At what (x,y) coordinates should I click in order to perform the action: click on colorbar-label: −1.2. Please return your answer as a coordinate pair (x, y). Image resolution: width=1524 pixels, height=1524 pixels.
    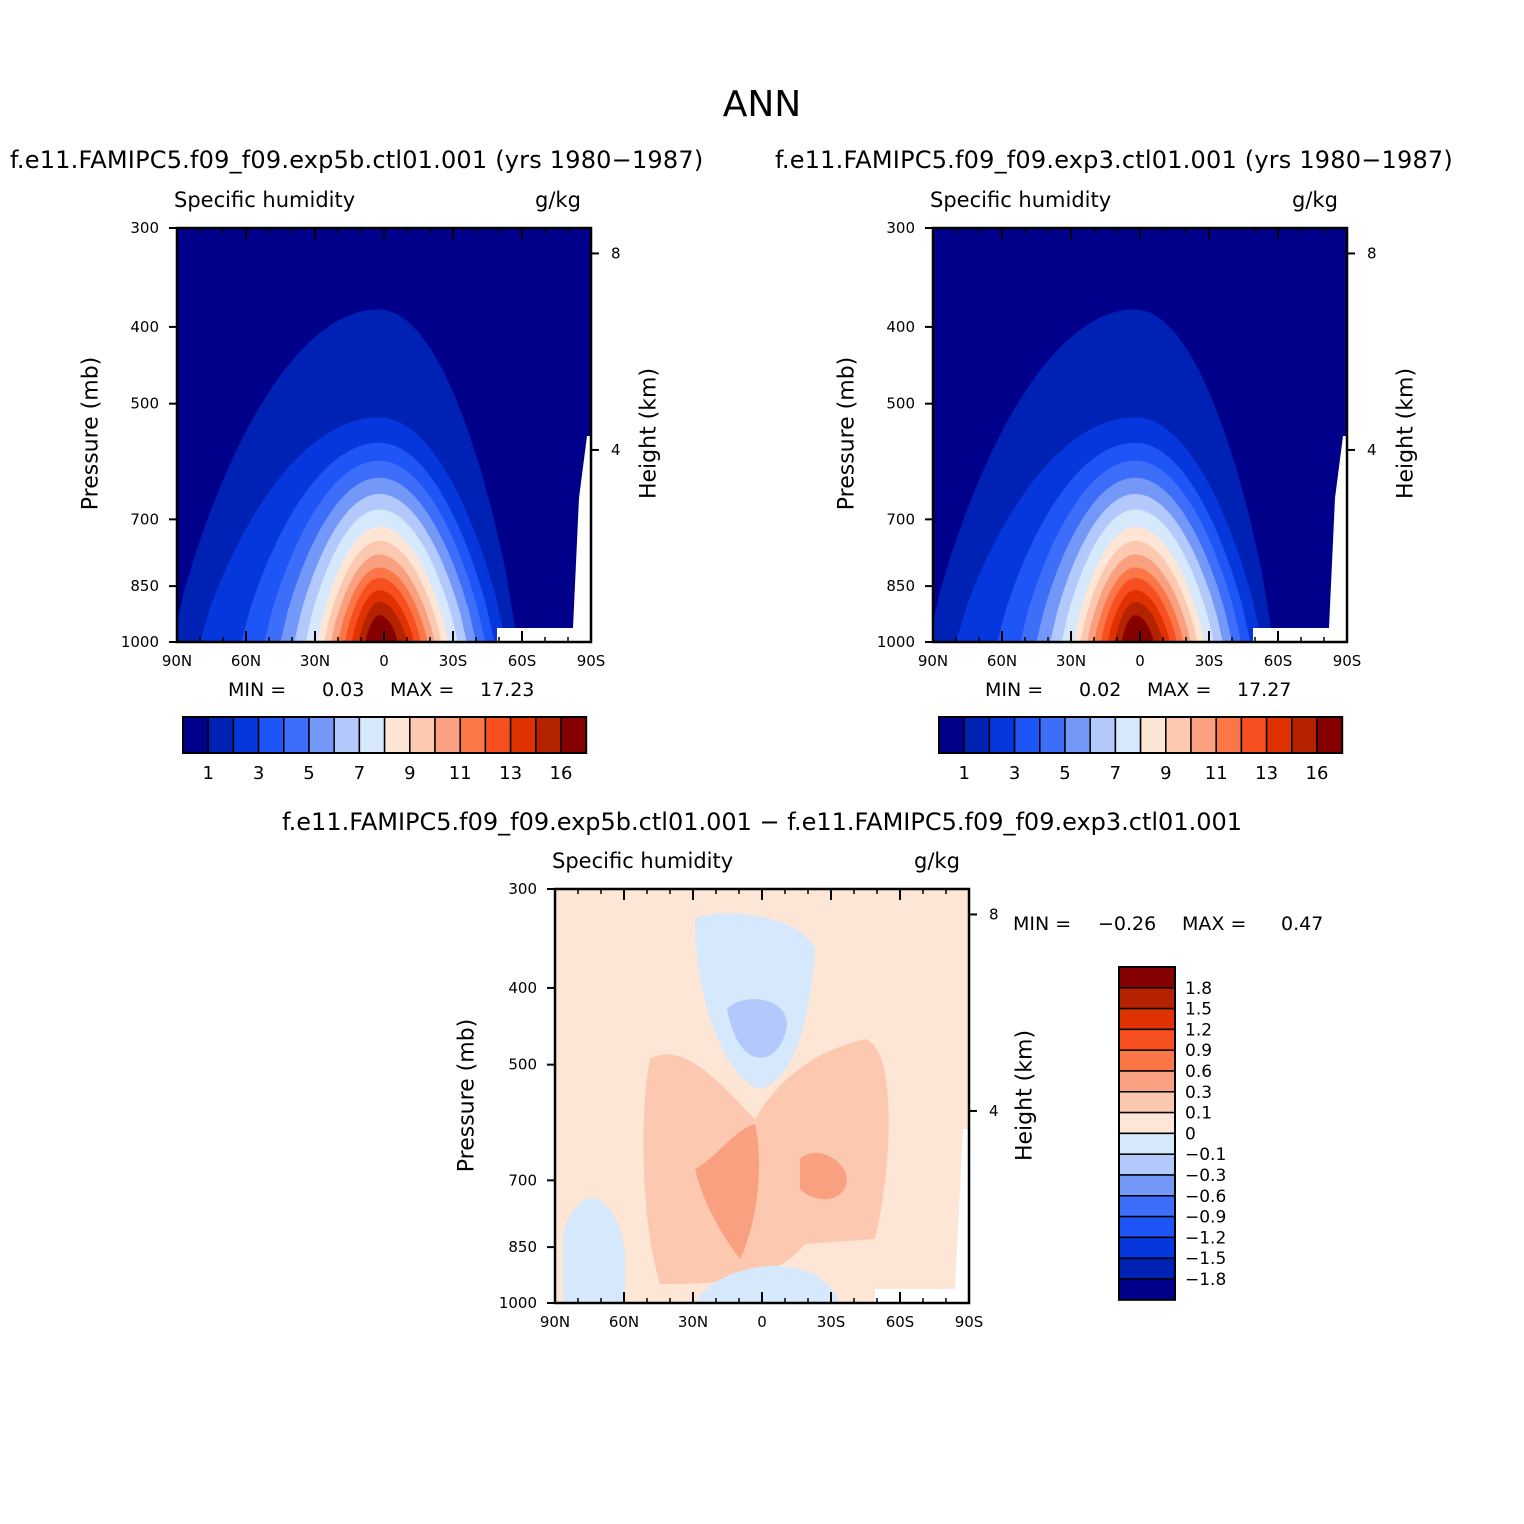
    Looking at the image, I should click on (1205, 1238).